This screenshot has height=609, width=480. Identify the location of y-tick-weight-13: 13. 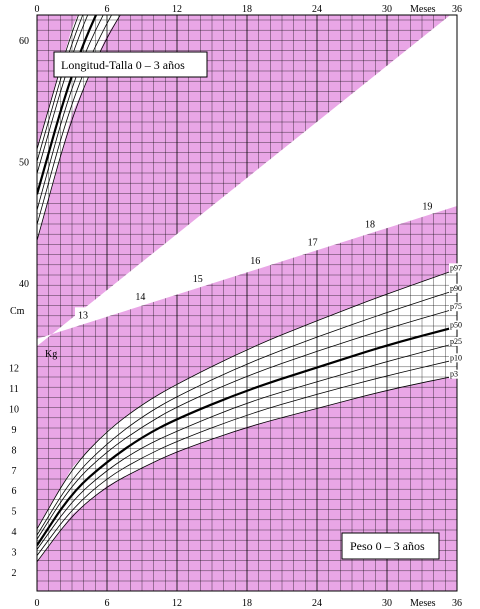
(83, 315).